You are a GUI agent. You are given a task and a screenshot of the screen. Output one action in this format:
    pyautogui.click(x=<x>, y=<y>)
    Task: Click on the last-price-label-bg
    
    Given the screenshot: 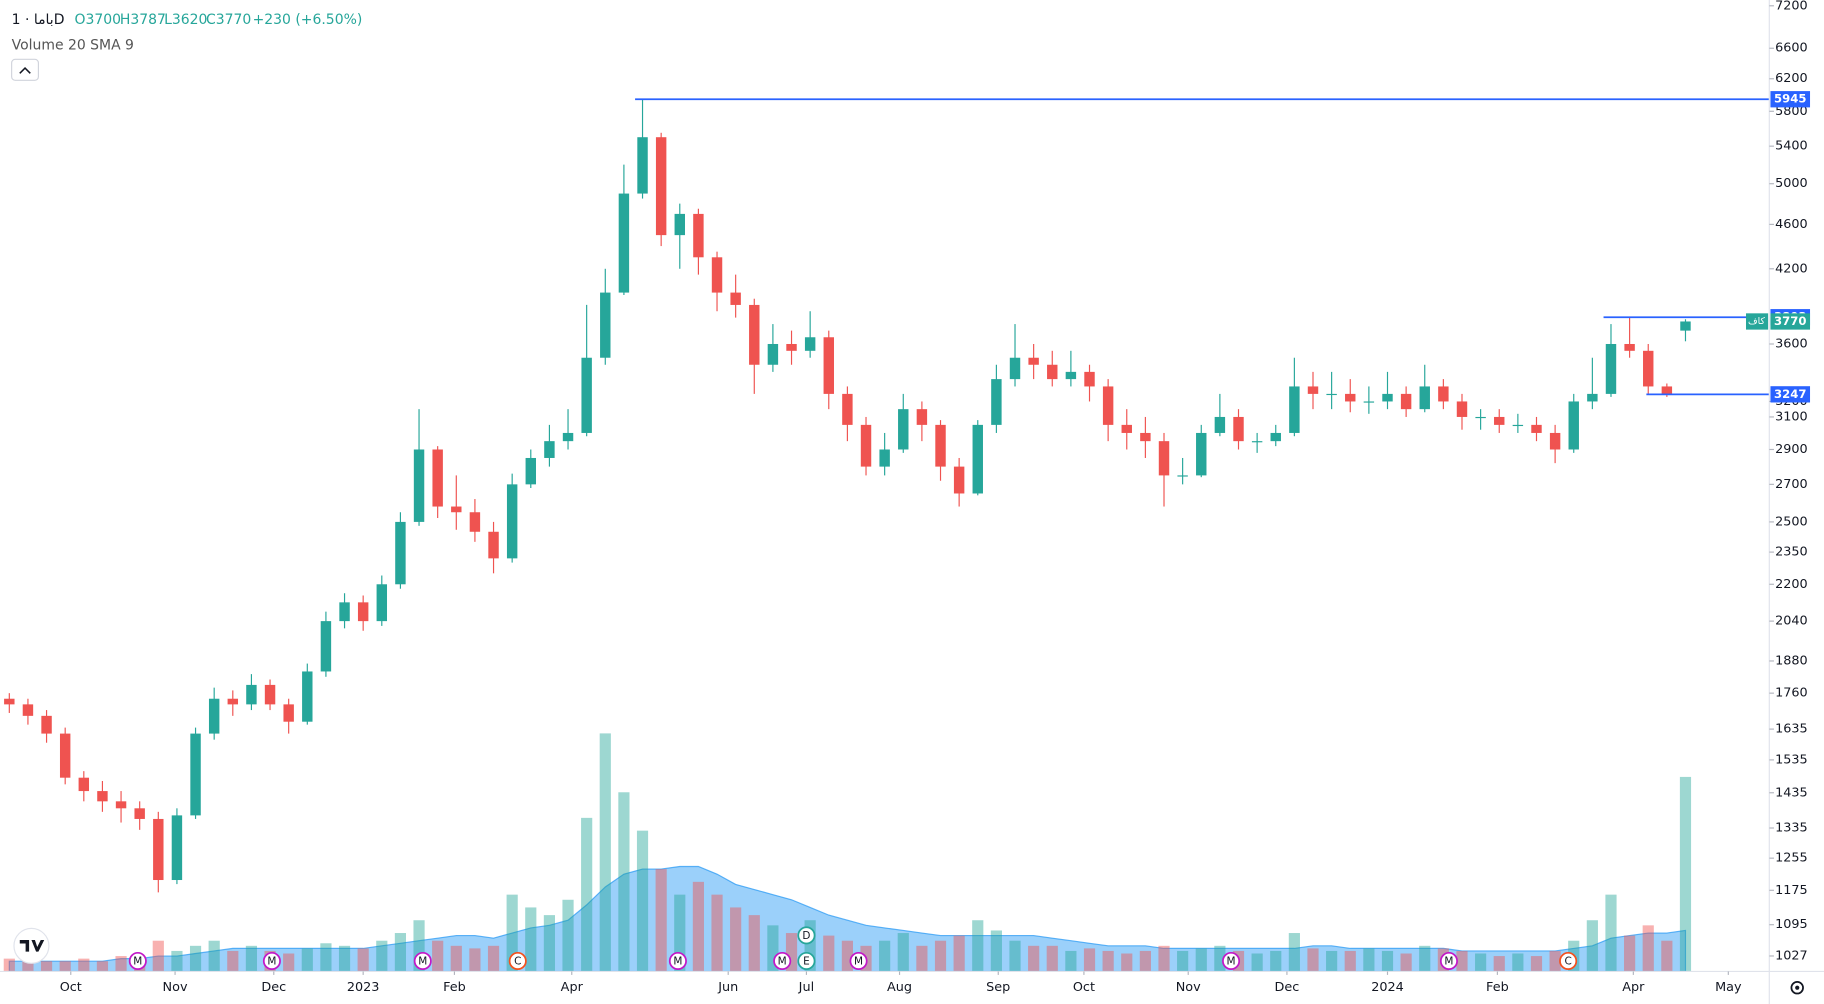 What is the action you would take?
    pyautogui.click(x=1790, y=321)
    